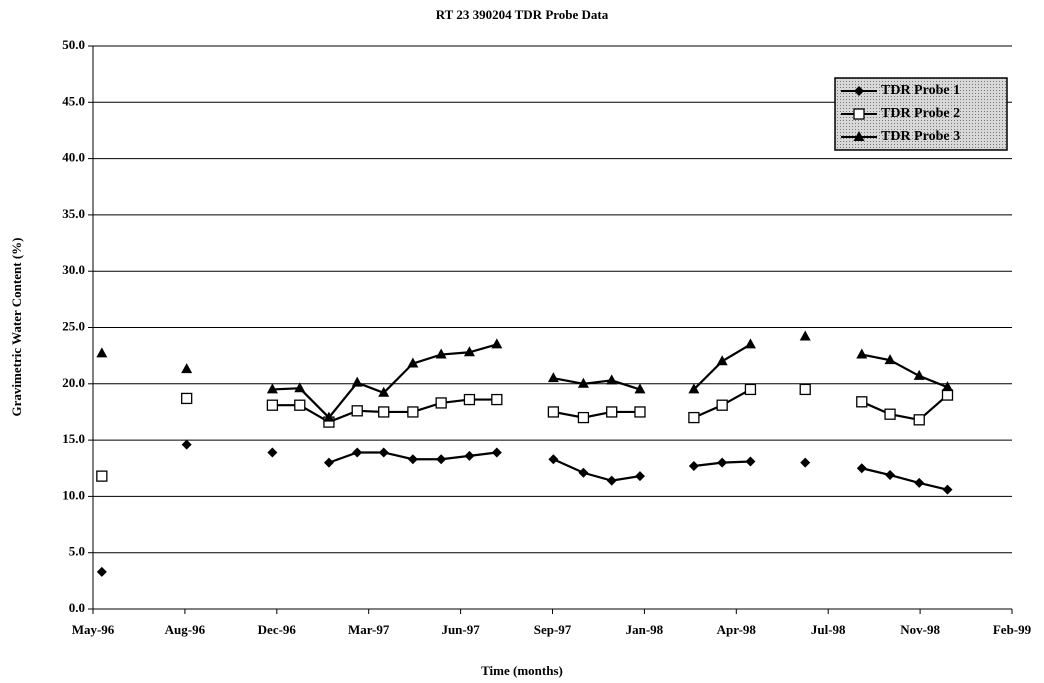 The height and width of the screenshot is (683, 1044). I want to click on x-tick-label: Nov-98, so click(920, 629).